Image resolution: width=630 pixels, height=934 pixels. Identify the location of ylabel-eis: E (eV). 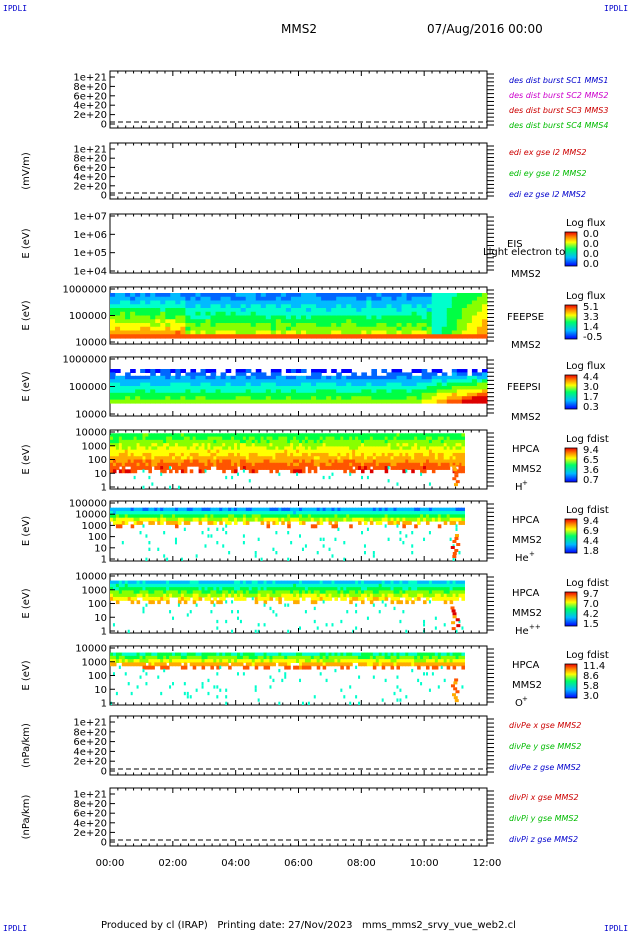
(26, 243).